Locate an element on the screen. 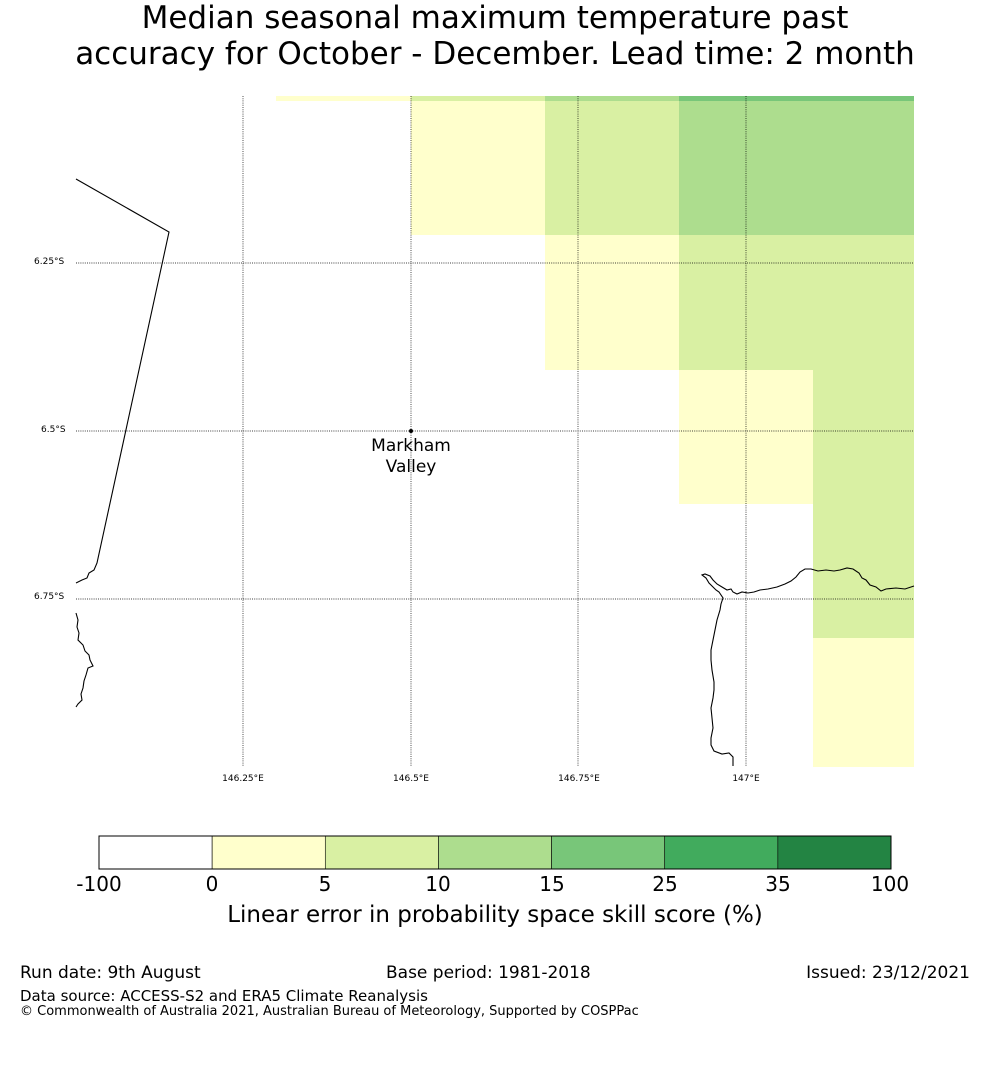 This screenshot has width=990, height=1065. colorbar-tick: 25 is located at coordinates (665, 884).